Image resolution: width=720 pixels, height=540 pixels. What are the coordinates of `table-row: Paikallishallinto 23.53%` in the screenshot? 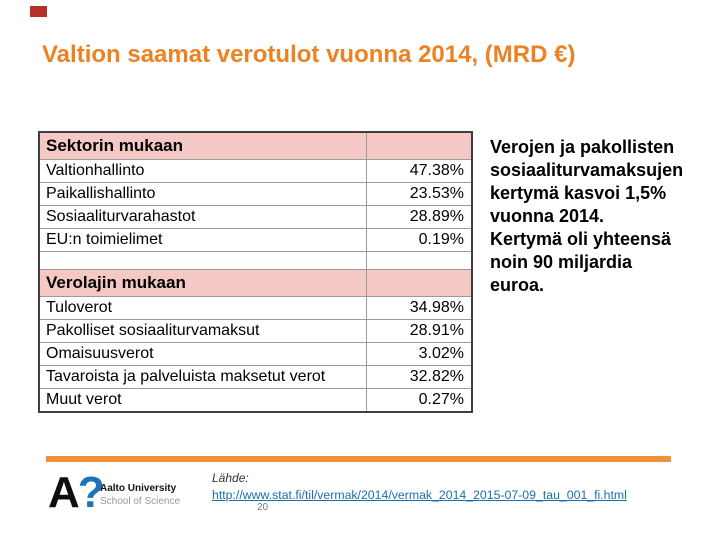 It's located at (255, 194).